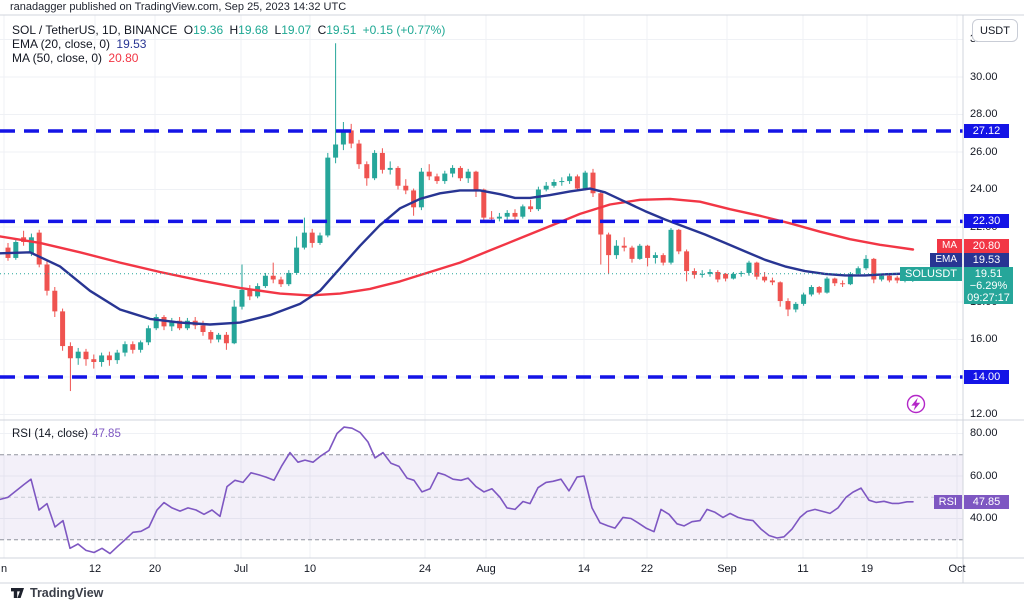 The height and width of the screenshot is (610, 1024). What do you see at coordinates (986, 501) in the screenshot?
I see `rsi-axis-value: 47.85` at bounding box center [986, 501].